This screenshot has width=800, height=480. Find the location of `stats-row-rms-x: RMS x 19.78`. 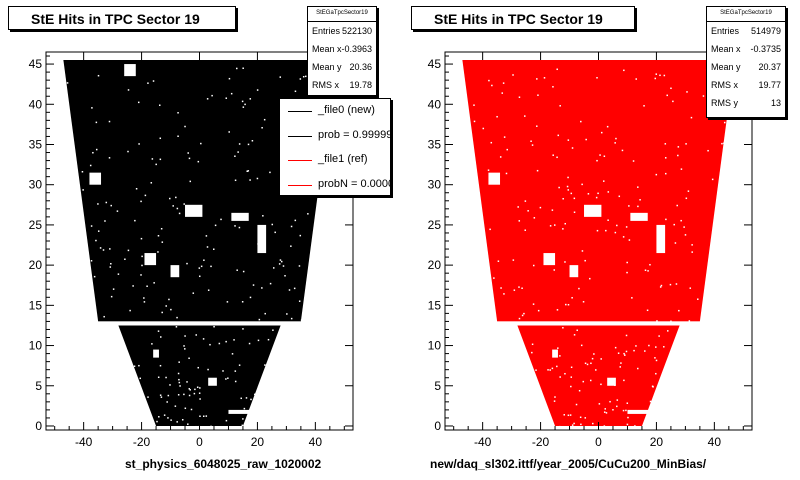

stats-row-rms-x: RMS x 19.78 is located at coordinates (342, 85).